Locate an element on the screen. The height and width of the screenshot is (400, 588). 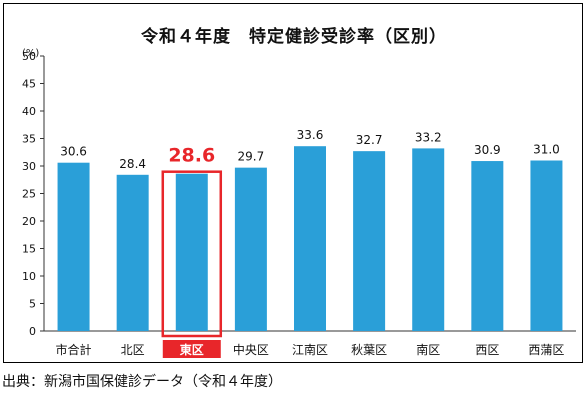
y-tick-label: 15 is located at coordinates (29, 249).